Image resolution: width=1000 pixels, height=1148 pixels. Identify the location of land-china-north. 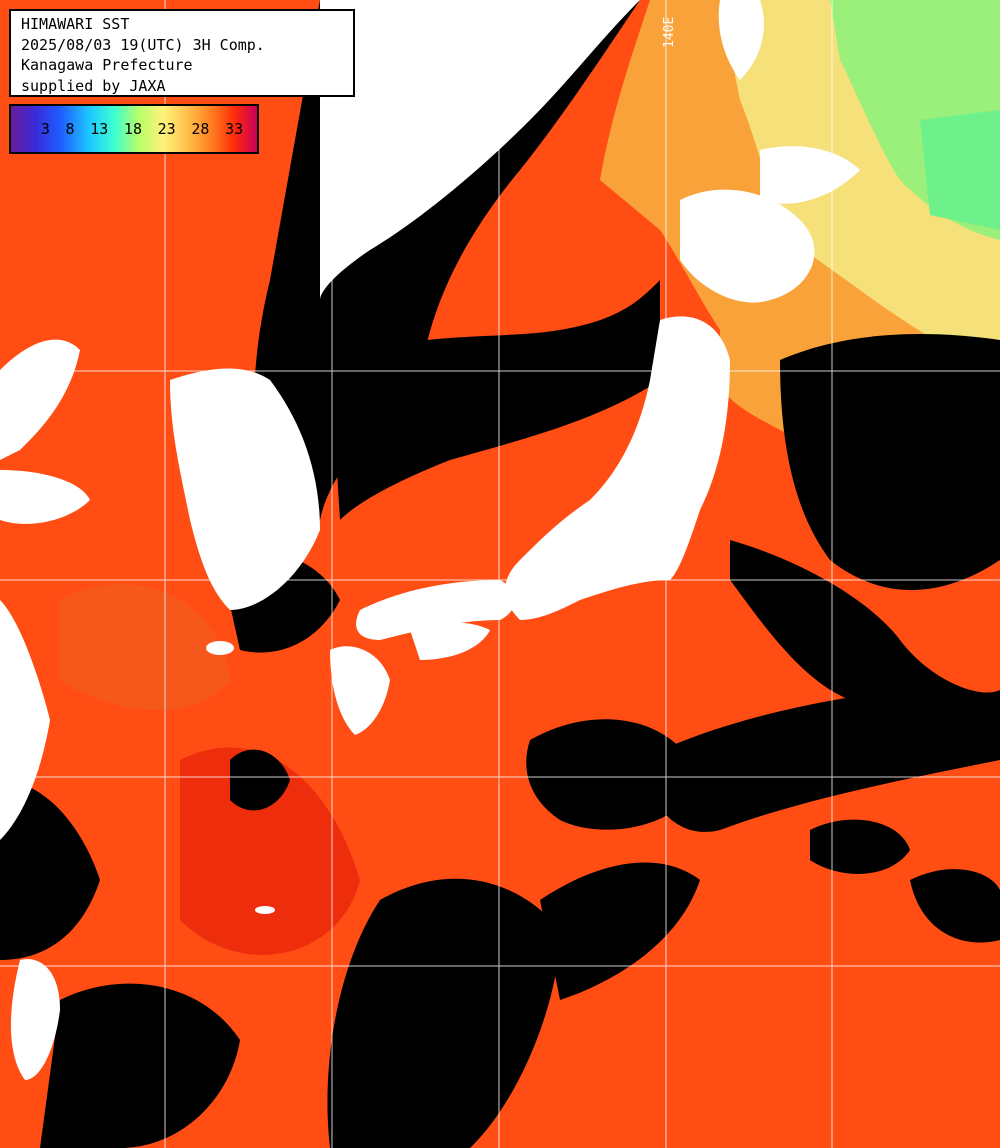
(40, 399).